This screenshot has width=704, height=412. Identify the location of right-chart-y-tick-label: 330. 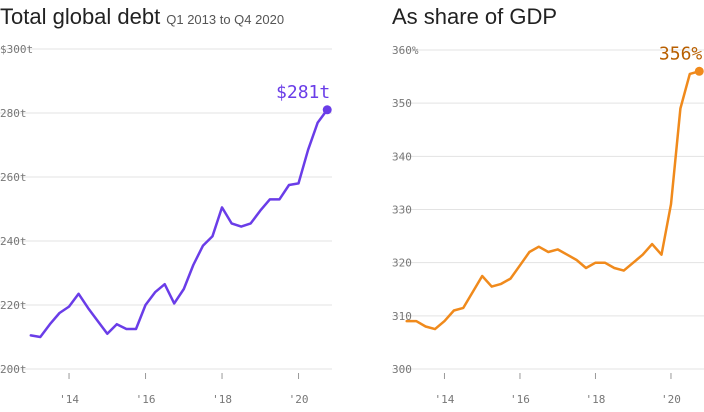
(402, 210).